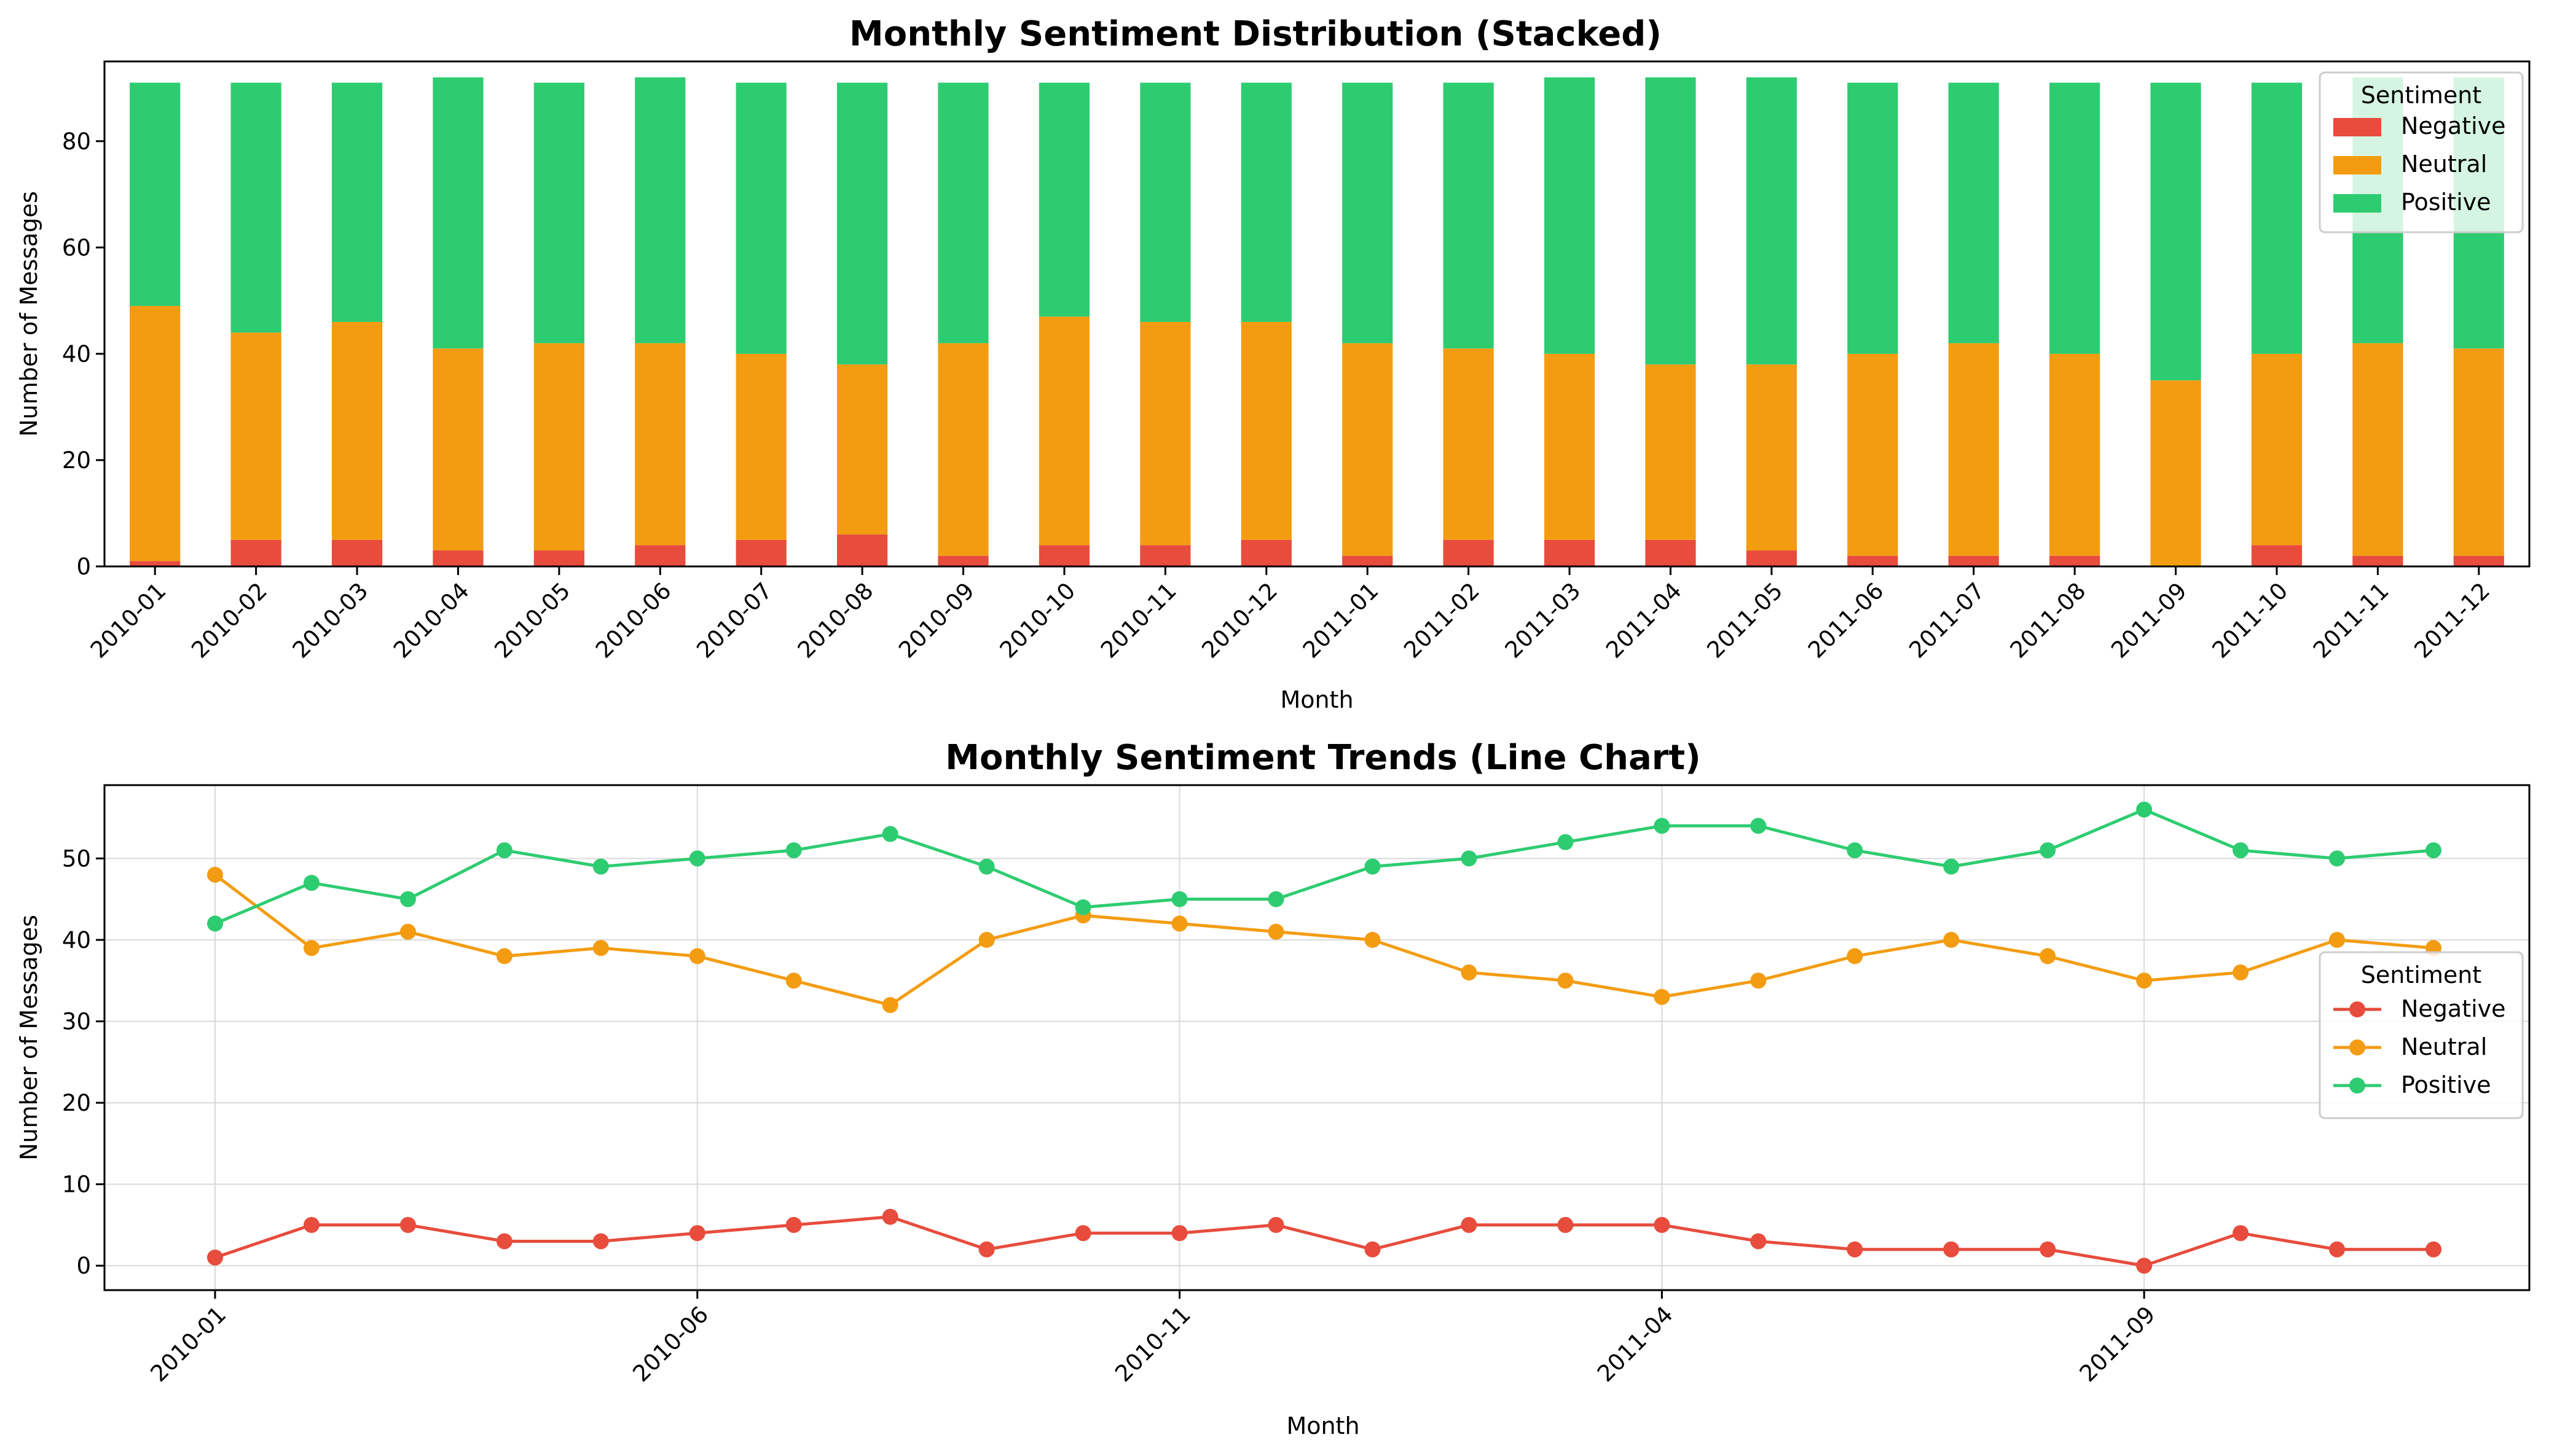  What do you see at coordinates (1543, 620) in the screenshot?
I see `bar-x-tick-label: 2011-03` at bounding box center [1543, 620].